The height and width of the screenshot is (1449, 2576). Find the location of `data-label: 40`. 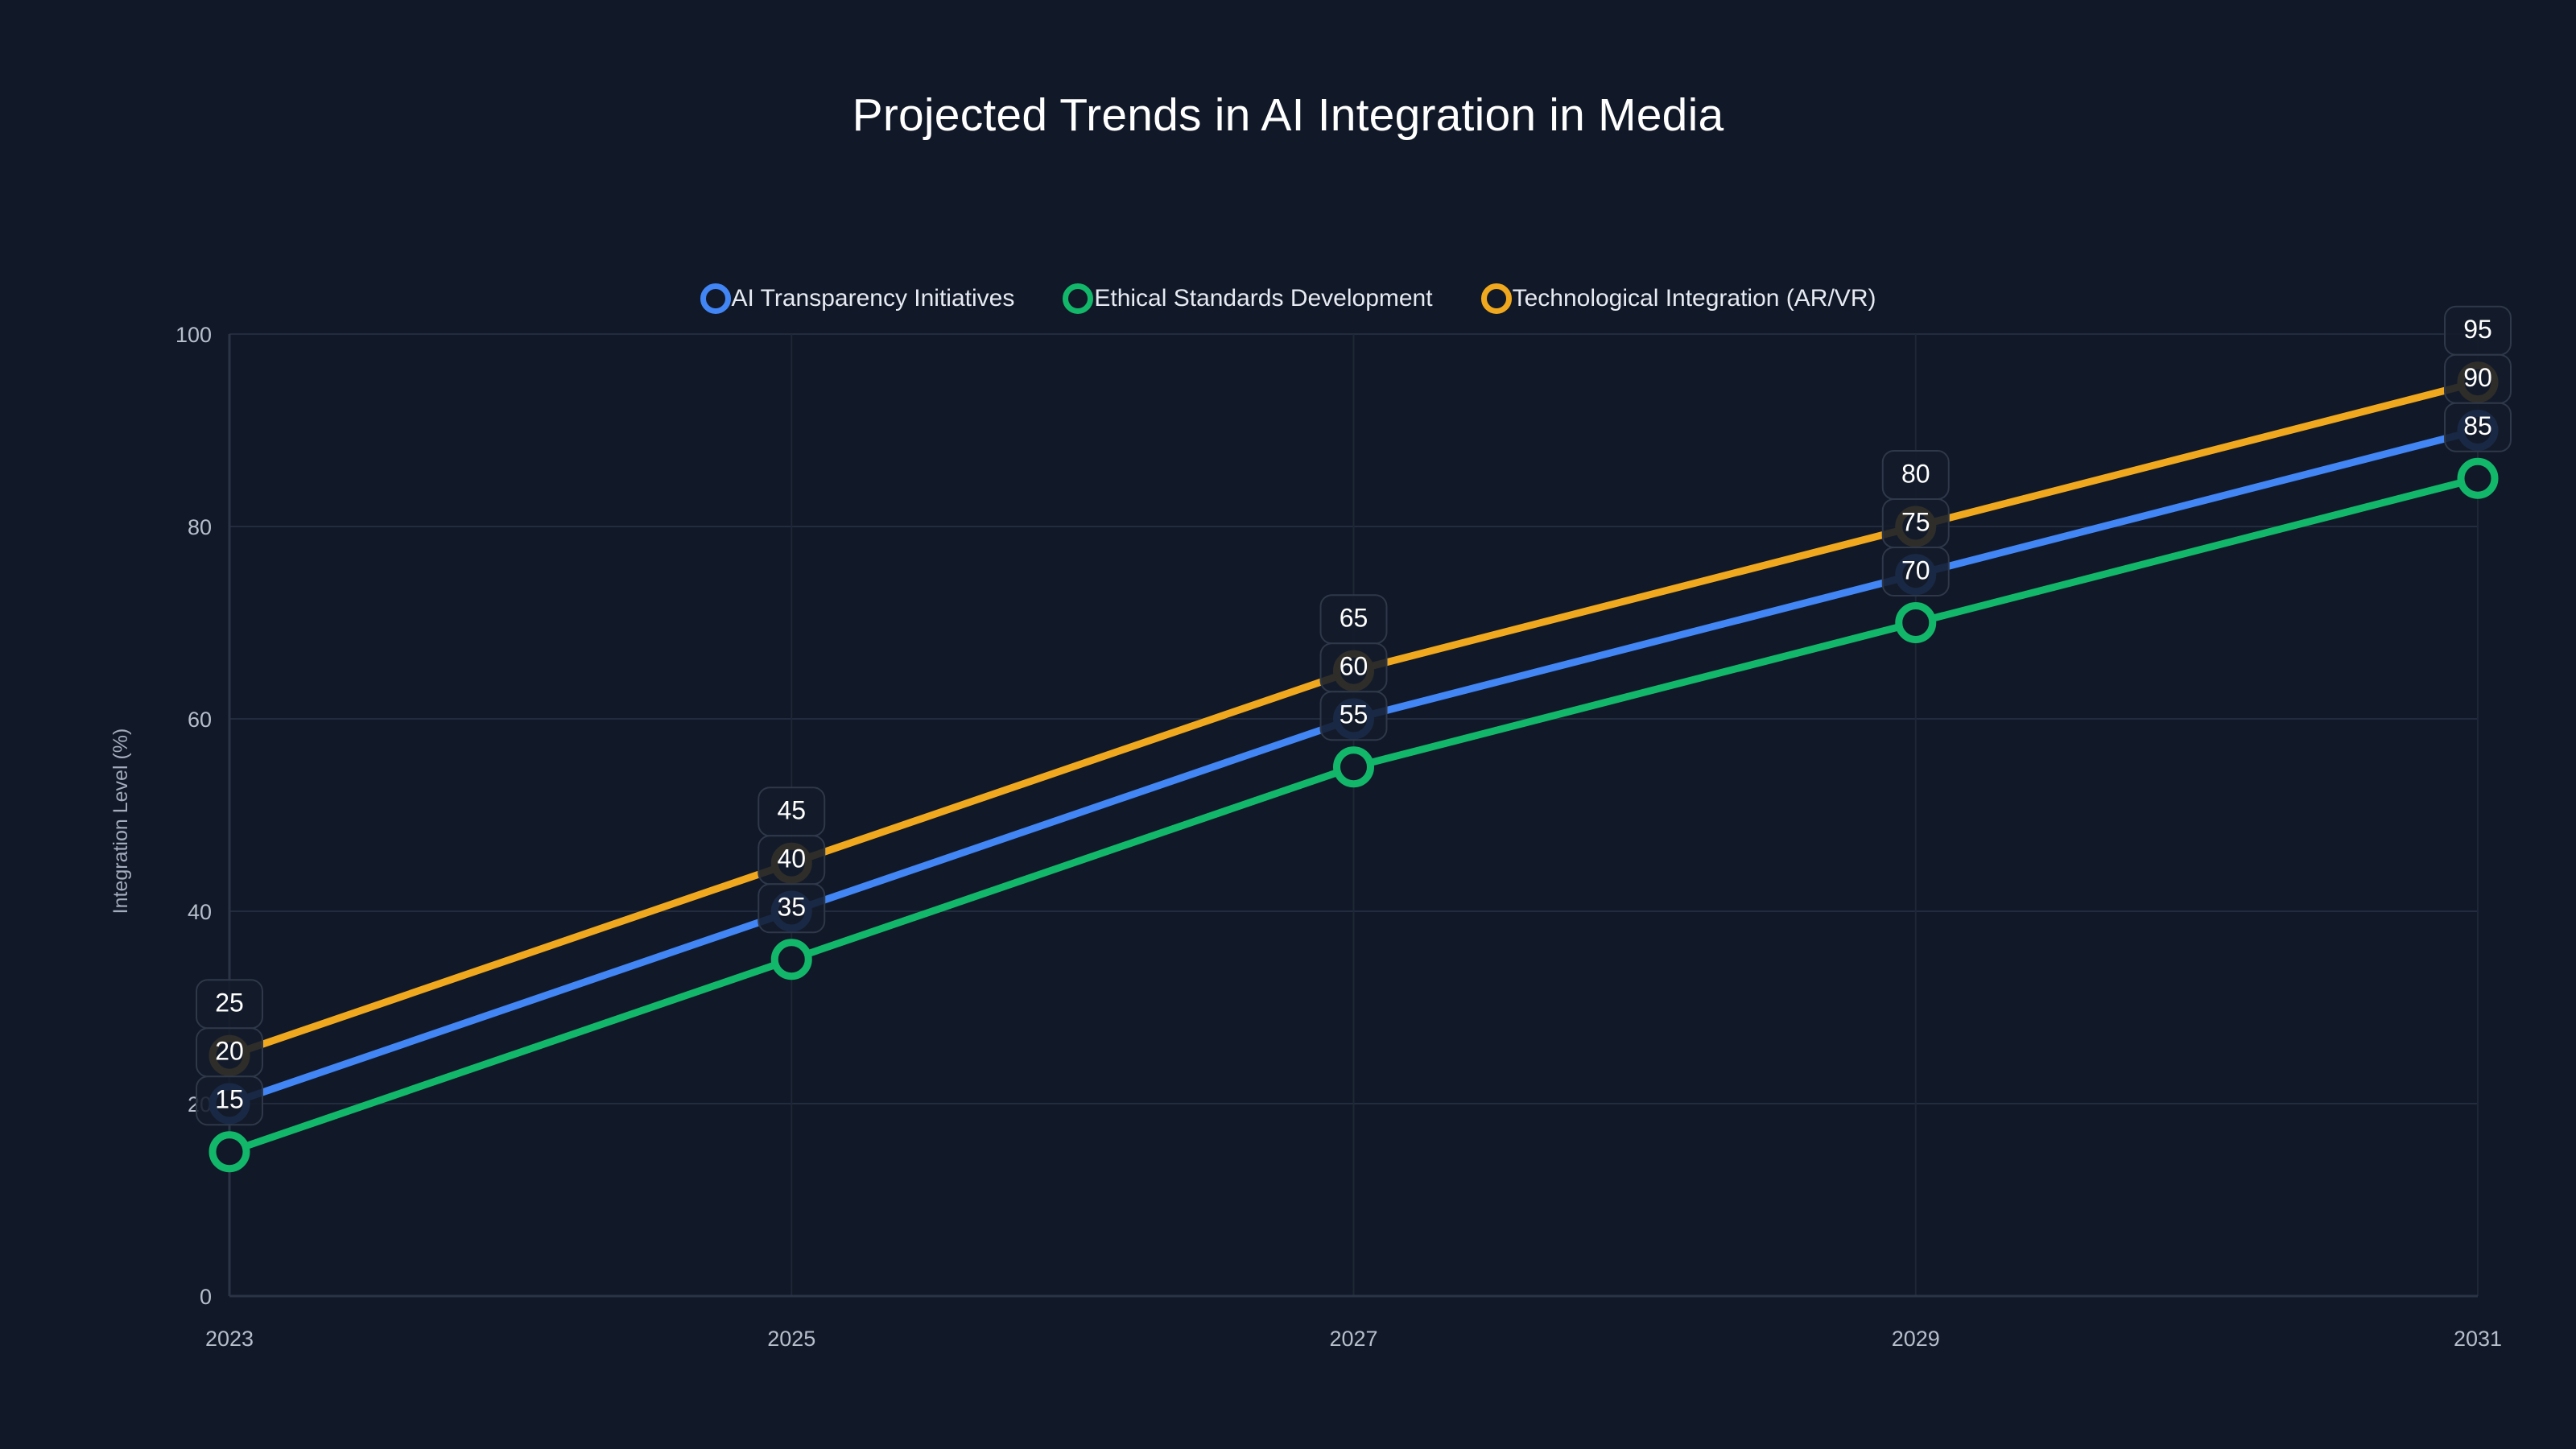

data-label: 40 is located at coordinates (792, 860).